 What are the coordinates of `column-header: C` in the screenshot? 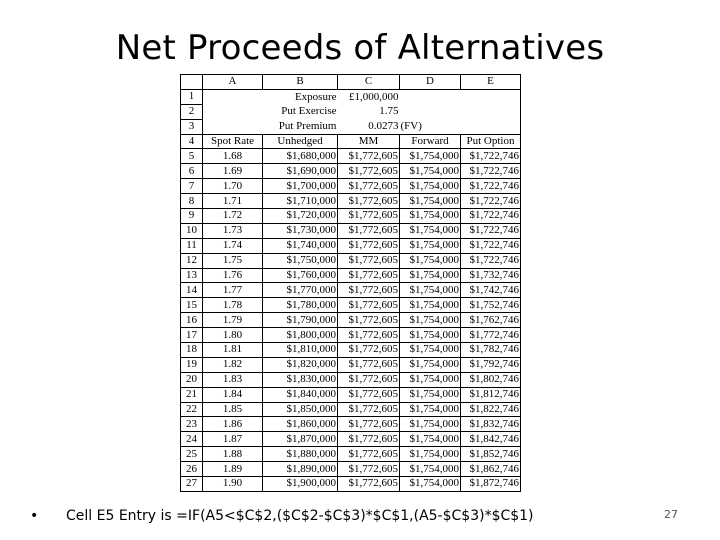 It's located at (368, 82).